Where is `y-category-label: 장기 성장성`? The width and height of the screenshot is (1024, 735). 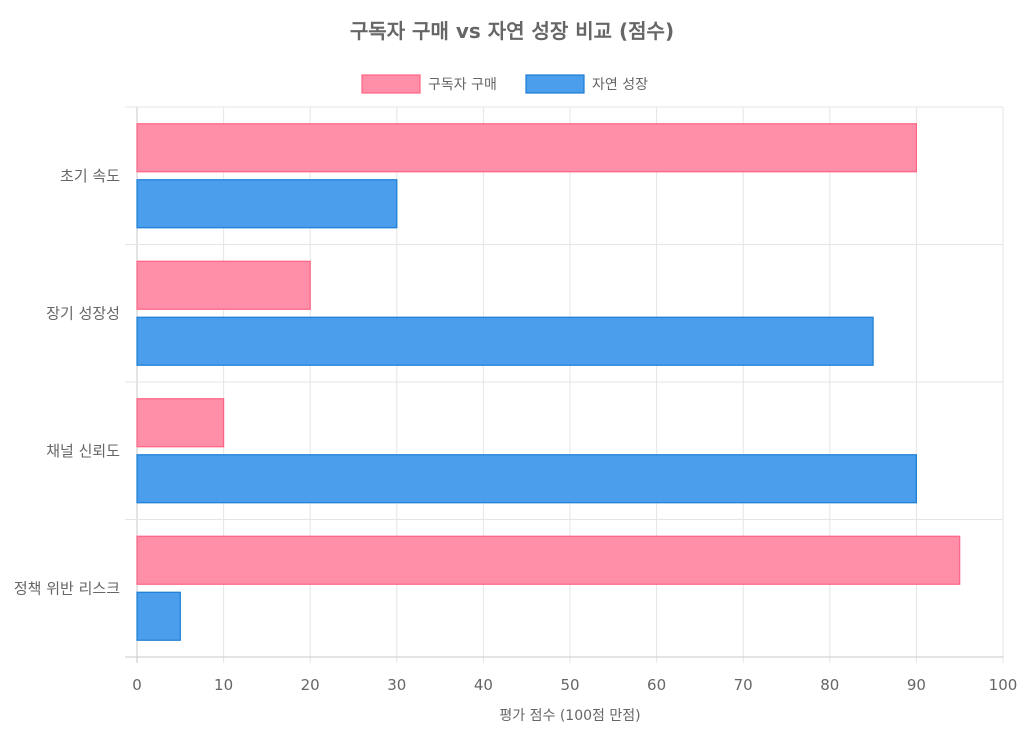 y-category-label: 장기 성장성 is located at coordinates (83, 313).